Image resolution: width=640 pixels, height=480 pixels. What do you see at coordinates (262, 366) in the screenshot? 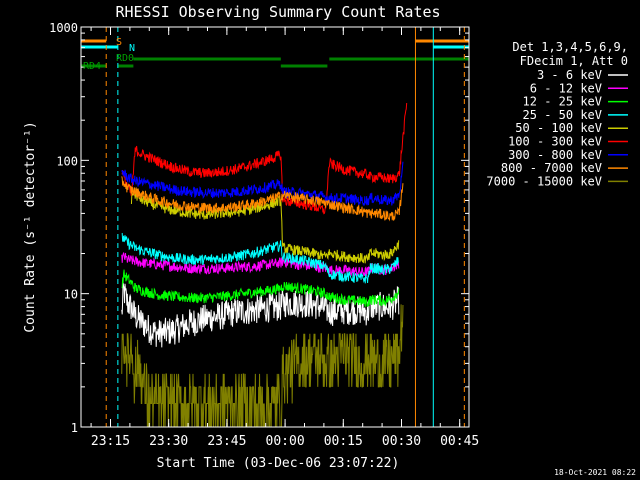
I see `series-line-7000-15000-kev` at bounding box center [262, 366].